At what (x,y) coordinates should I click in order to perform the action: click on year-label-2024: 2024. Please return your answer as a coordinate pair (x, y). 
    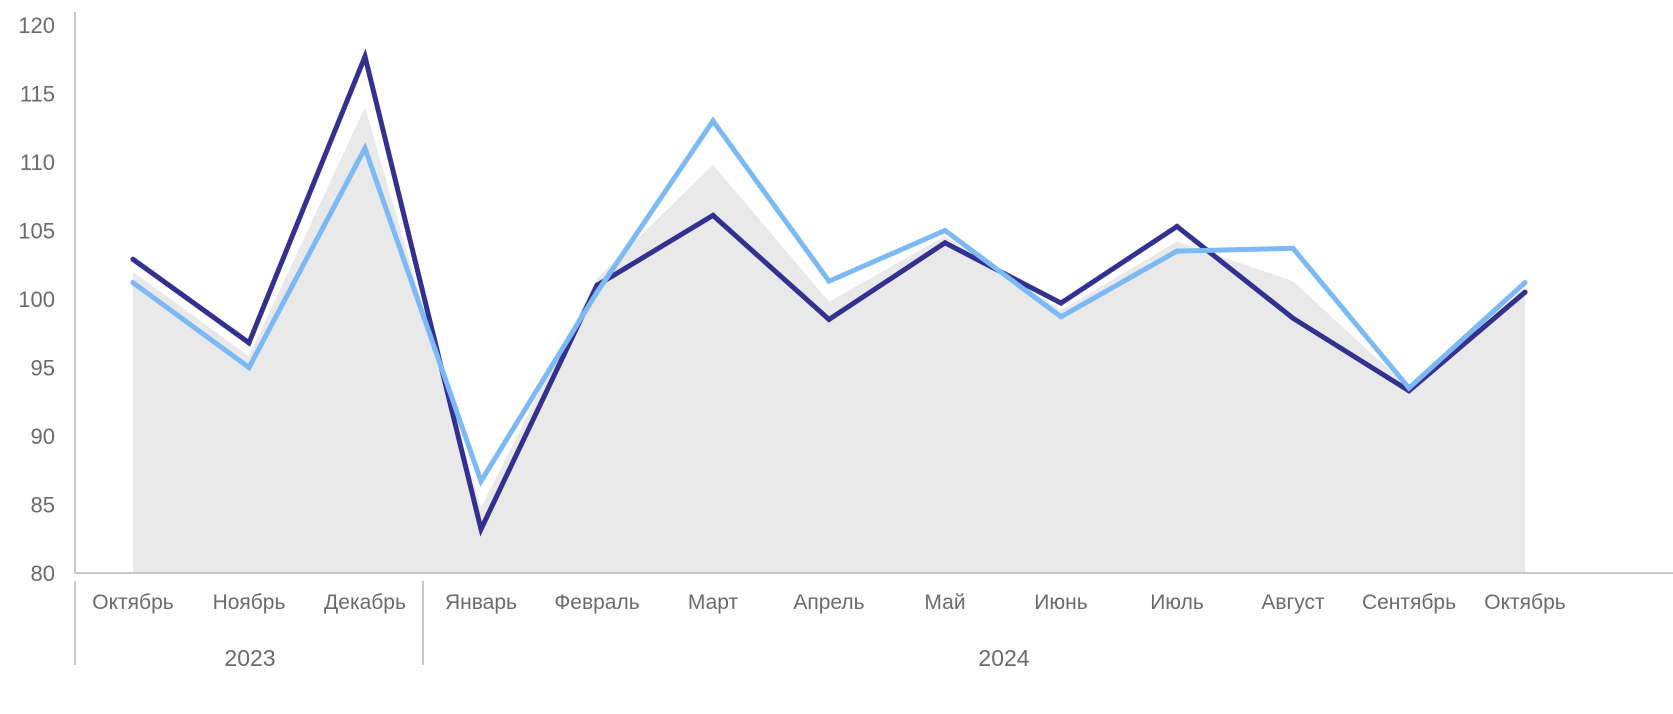
    Looking at the image, I should click on (1003, 658).